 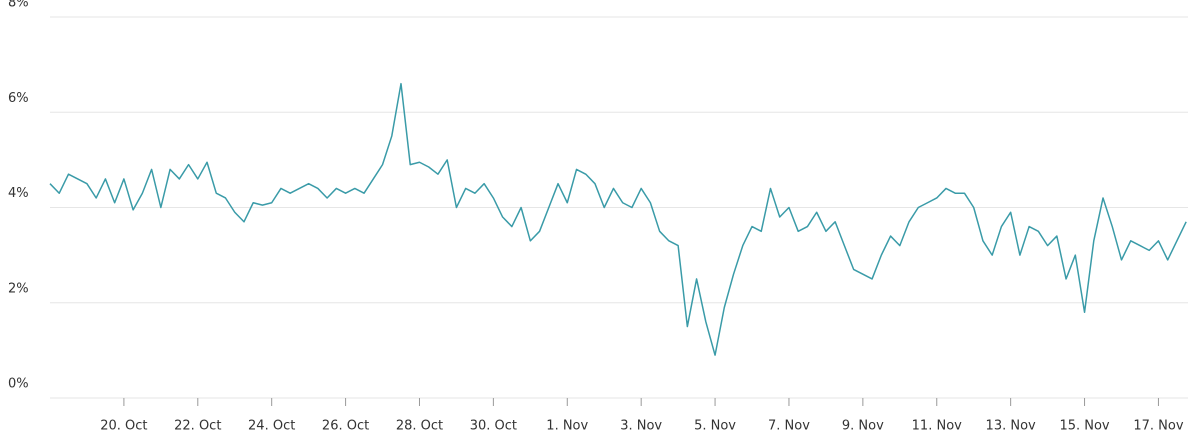 What do you see at coordinates (715, 426) in the screenshot?
I see `x-tick-label: 5. Nov` at bounding box center [715, 426].